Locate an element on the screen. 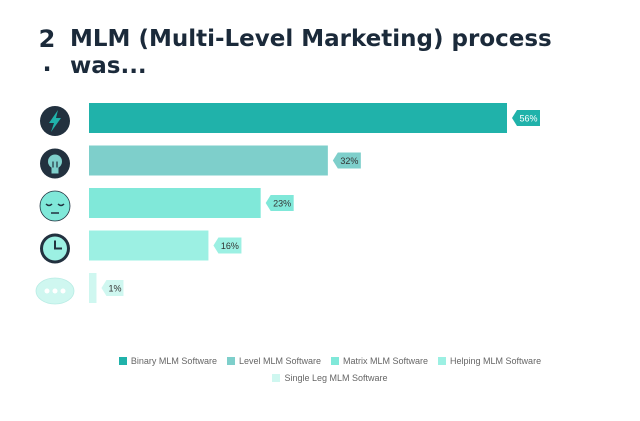 The image size is (640, 421). legend-label: Level MLM Software is located at coordinates (279, 361).